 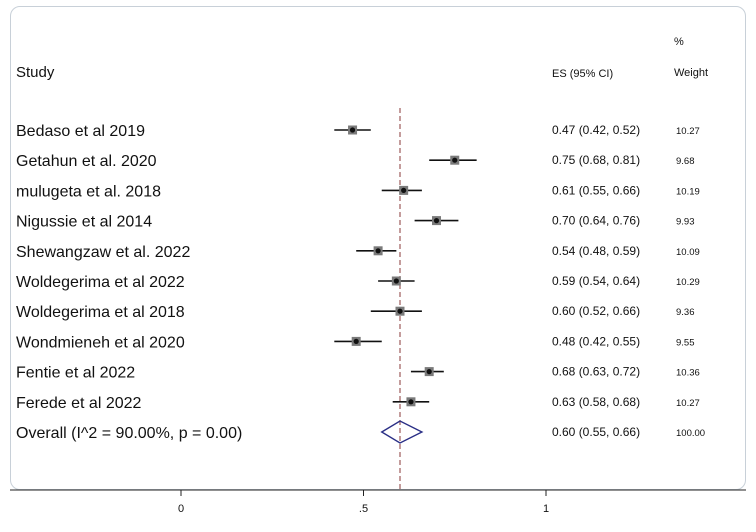 I want to click on overall-weight-text: 100.00, so click(x=690, y=433).